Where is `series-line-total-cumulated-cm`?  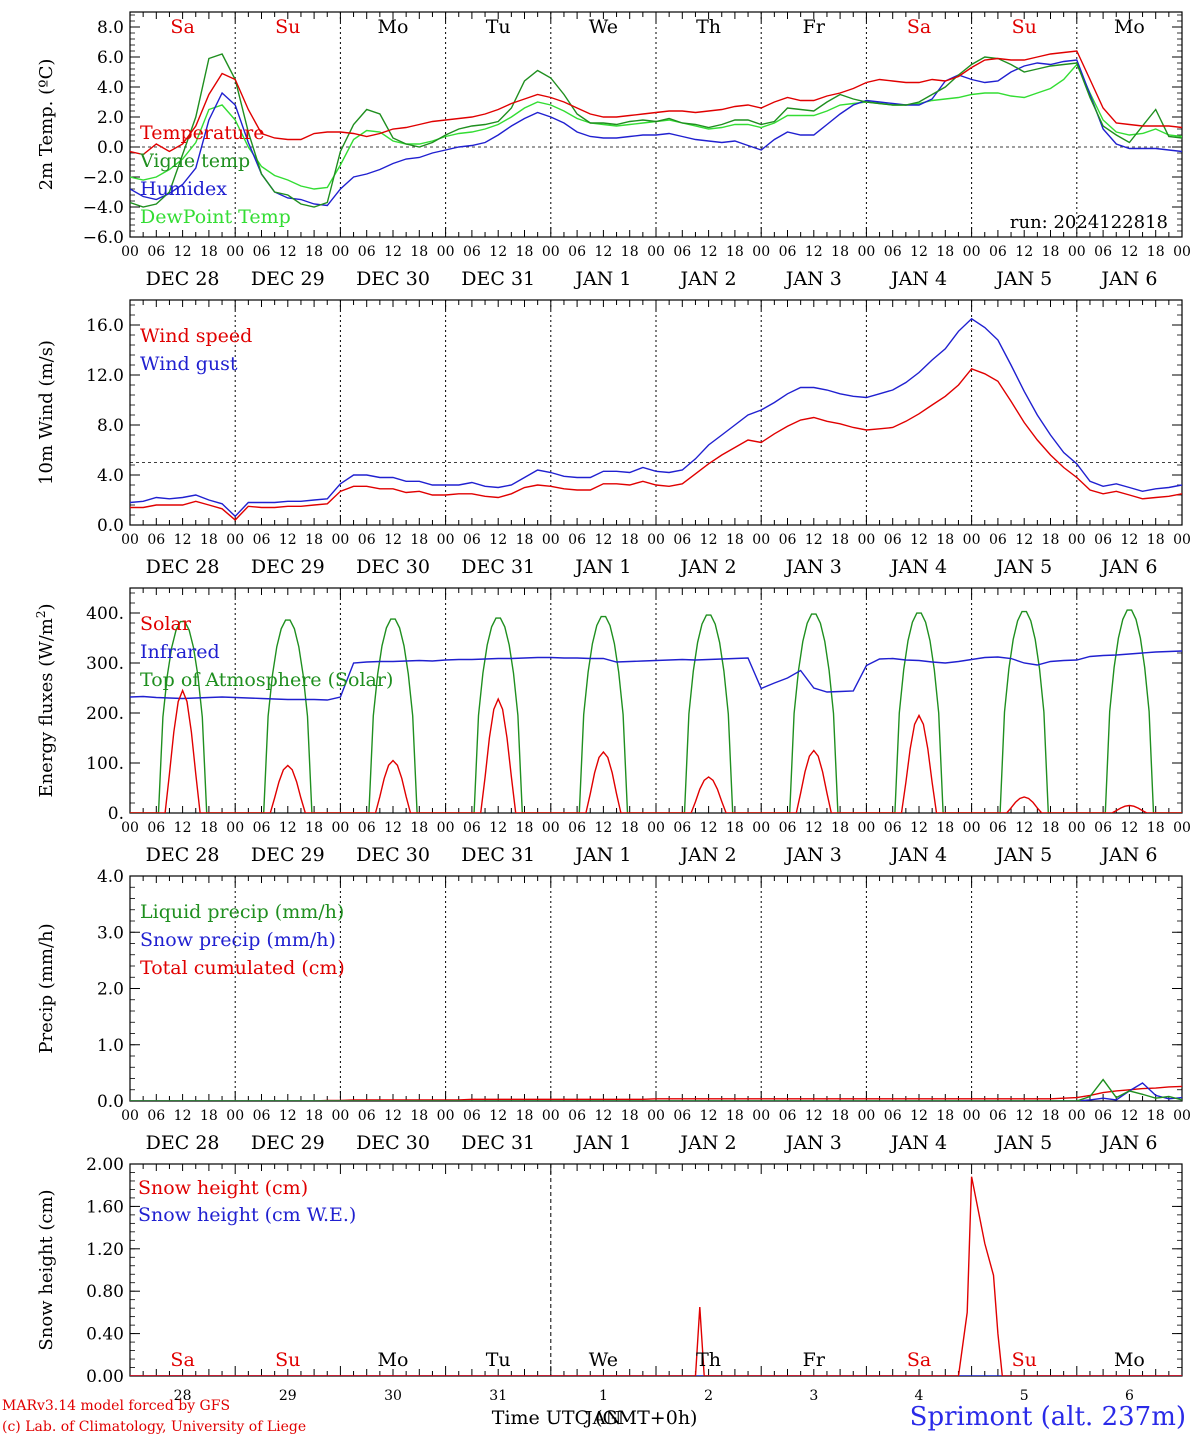 series-line-total-cumulated-cm is located at coordinates (656, 1093).